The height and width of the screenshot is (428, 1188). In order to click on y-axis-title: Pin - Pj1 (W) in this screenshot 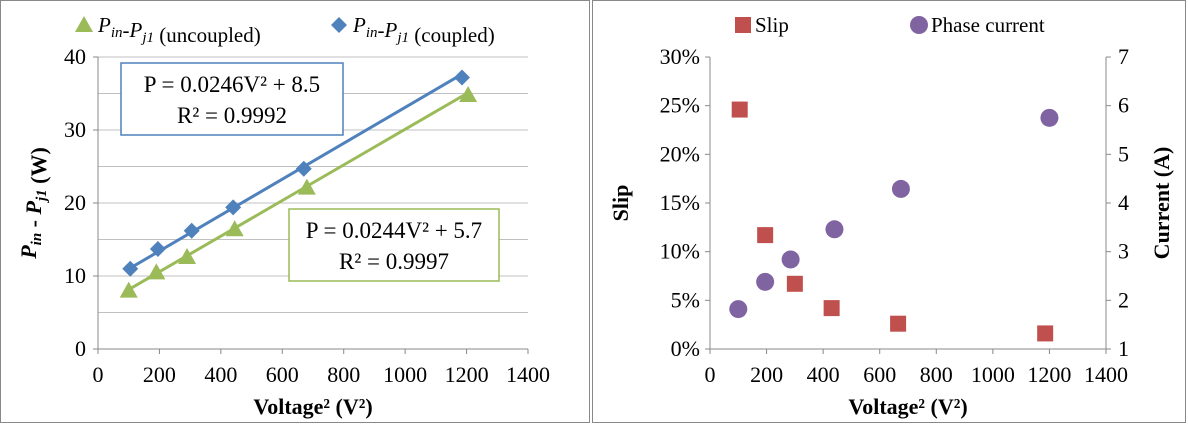, I will do `click(33, 203)`.